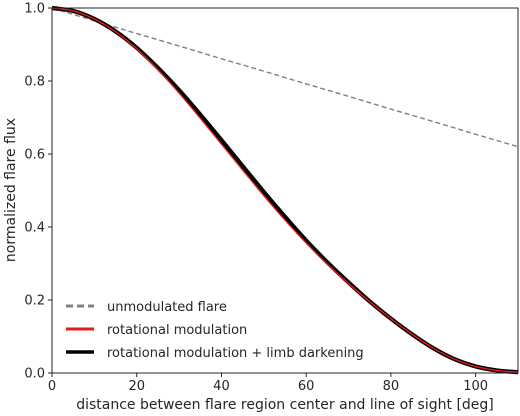 Image resolution: width=520 pixels, height=416 pixels. I want to click on x-tick-label: 40, so click(221, 386).